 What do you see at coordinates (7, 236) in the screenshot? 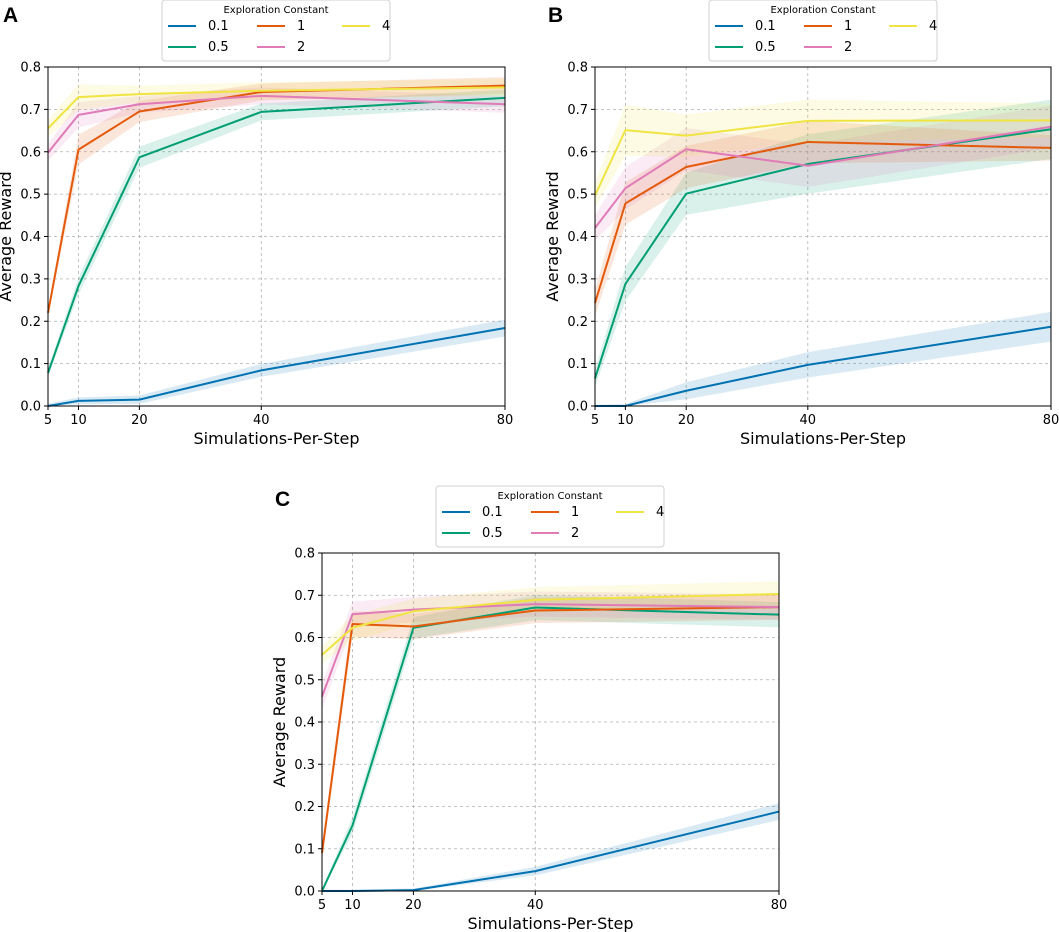
I see `panel-a-y-axis-title: Average Reward` at bounding box center [7, 236].